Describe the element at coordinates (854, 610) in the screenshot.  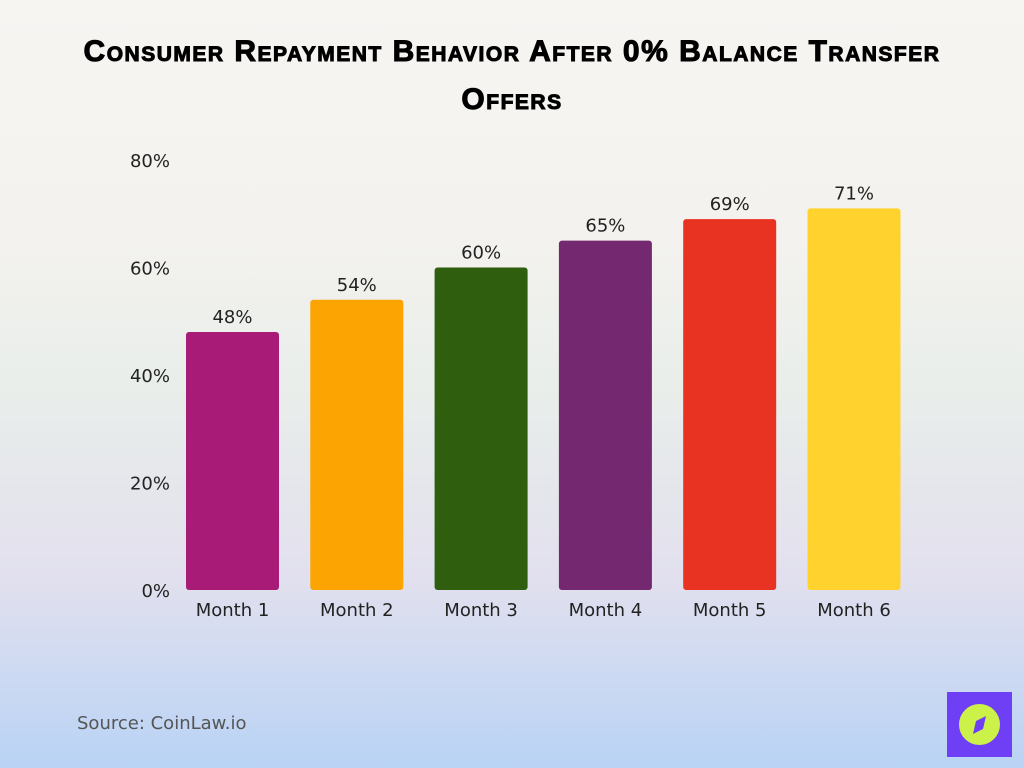
I see `x-tick-label: Month 6` at that location.